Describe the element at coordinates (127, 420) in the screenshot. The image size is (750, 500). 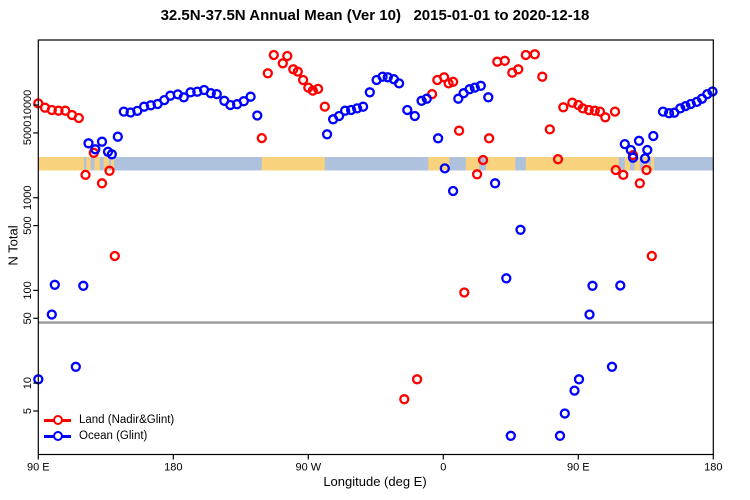
I see `legend-label-land: Land (Nadir&Glint)` at that location.